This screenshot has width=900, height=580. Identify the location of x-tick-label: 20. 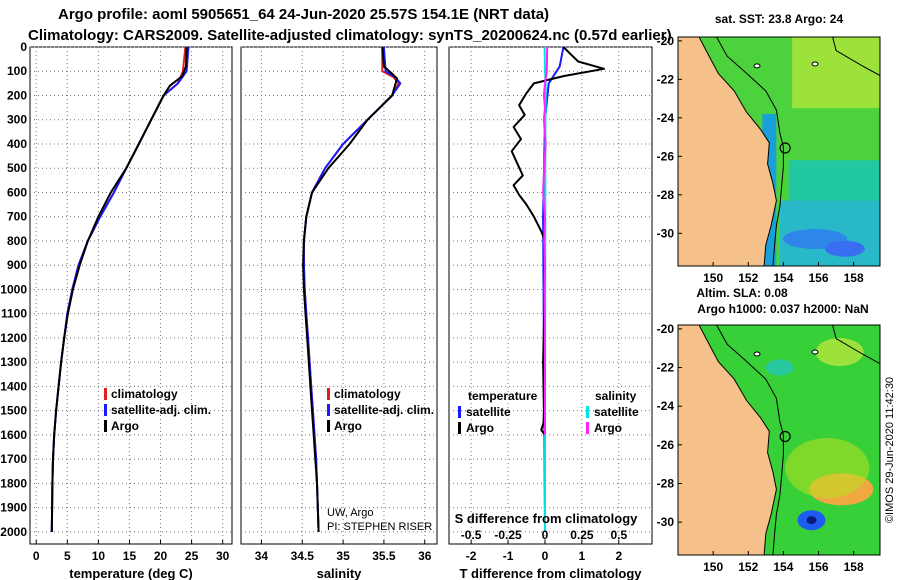
(161, 556).